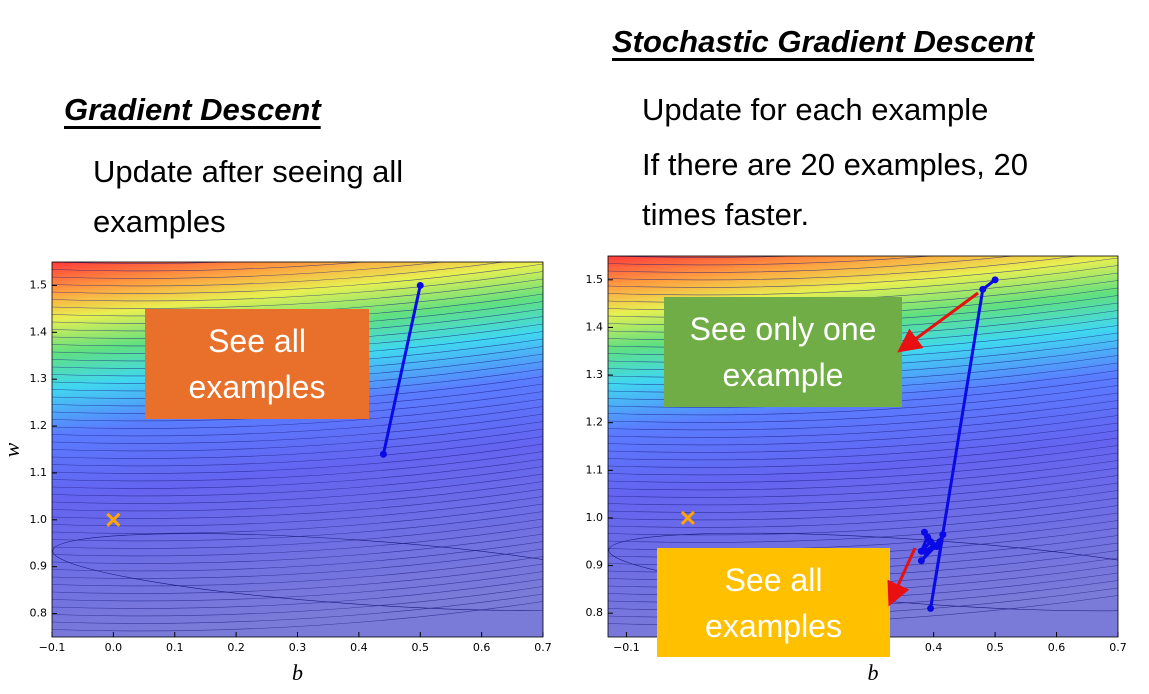 The image size is (1149, 694). I want to click on annotation-box: See only one example, so click(783, 352).